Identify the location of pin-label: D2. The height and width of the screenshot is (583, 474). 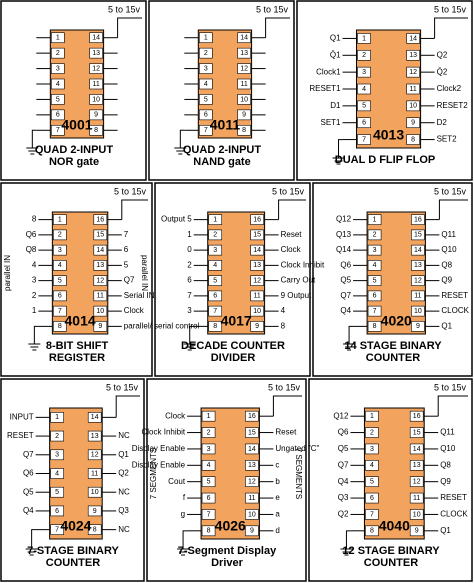
(442, 122).